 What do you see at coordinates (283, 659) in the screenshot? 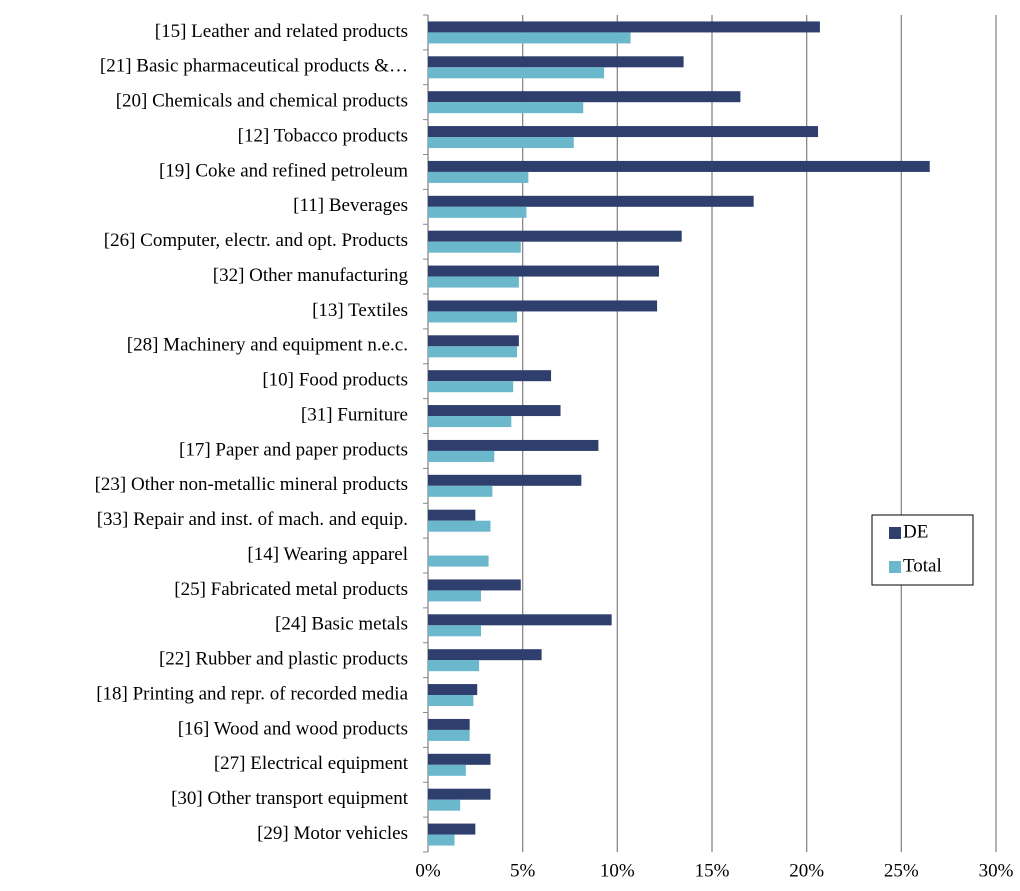
I see `y-tick-label: [22] Rubber and plastic products` at bounding box center [283, 659].